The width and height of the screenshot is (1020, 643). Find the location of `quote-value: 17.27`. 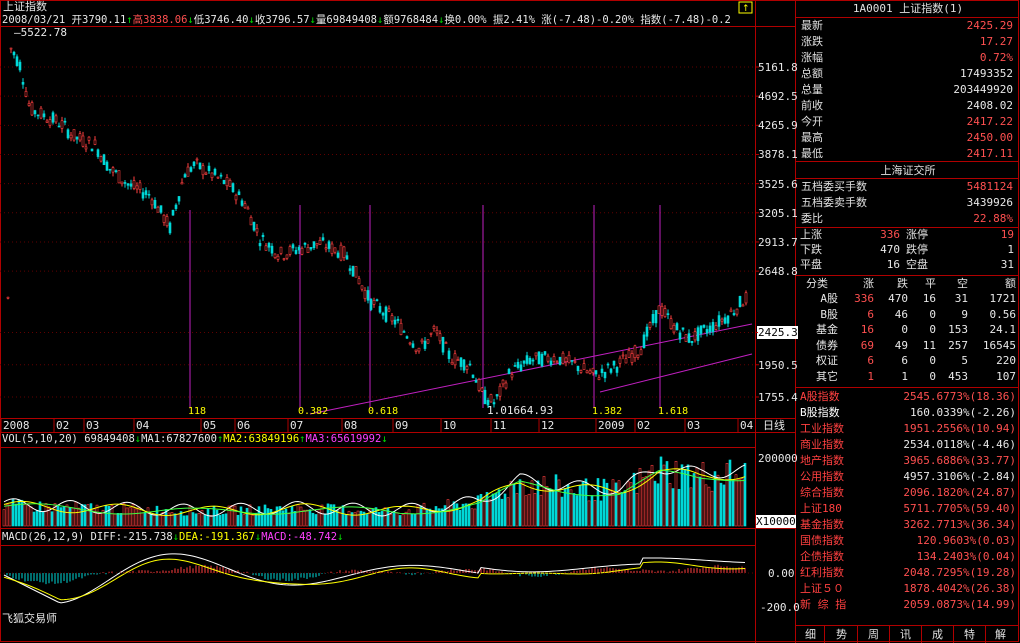

quote-value: 17.27 is located at coordinates (996, 41).